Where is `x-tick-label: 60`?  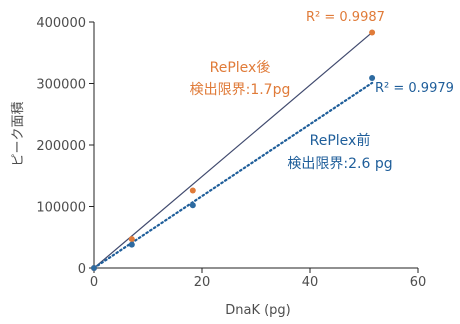 x-tick-label: 60 is located at coordinates (418, 282).